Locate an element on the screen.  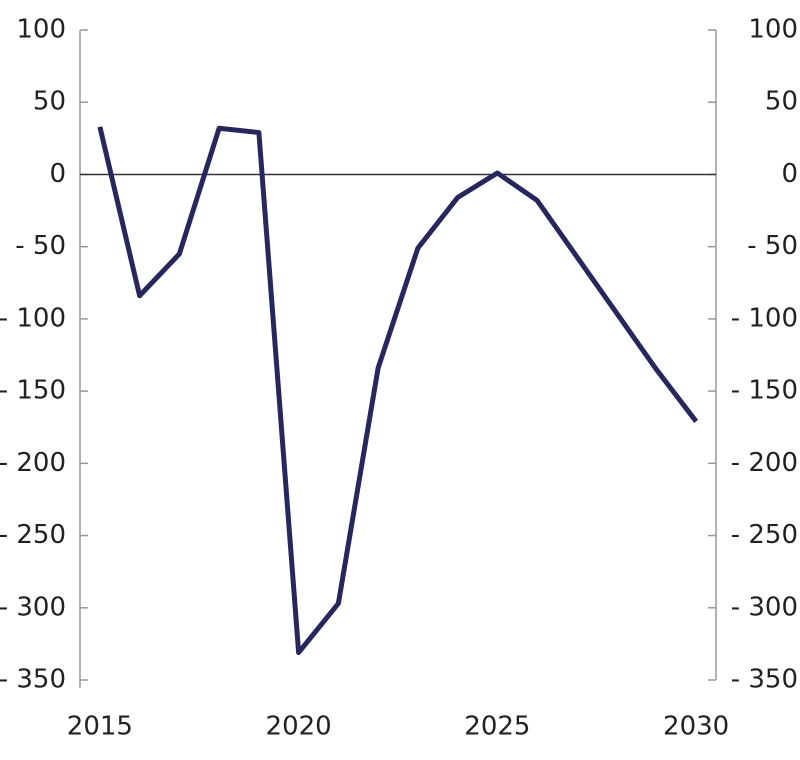
y-tick-label: 100 is located at coordinates (41, 30).